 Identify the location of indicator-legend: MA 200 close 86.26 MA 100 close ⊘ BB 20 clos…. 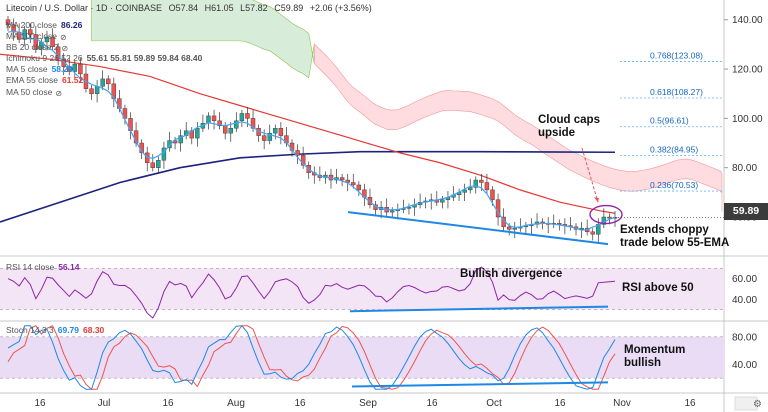
(104, 59).